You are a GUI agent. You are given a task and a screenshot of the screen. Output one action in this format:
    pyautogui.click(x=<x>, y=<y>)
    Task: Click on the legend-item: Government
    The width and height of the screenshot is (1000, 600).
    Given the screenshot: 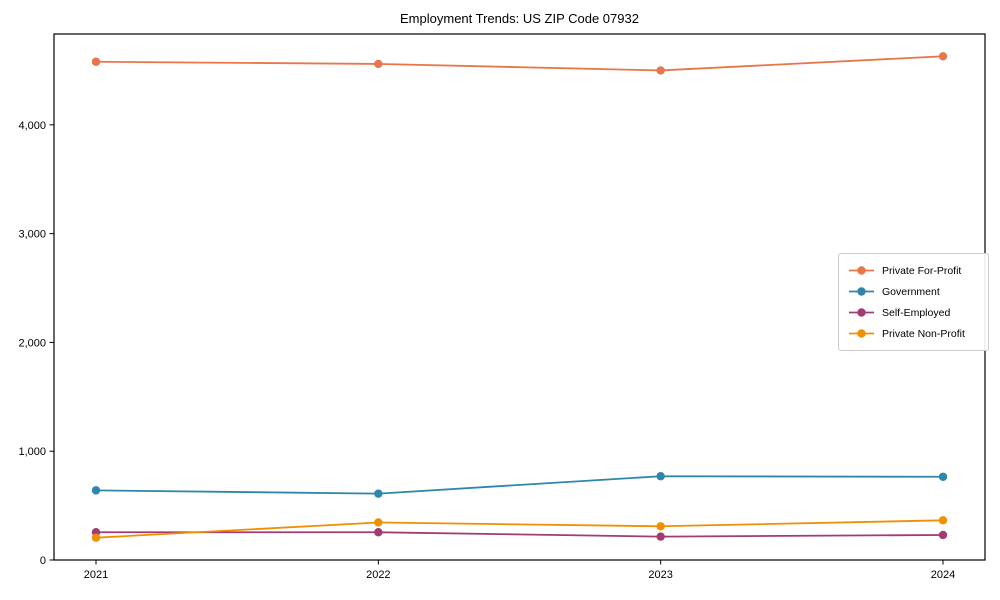 What is the action you would take?
    pyautogui.click(x=914, y=291)
    